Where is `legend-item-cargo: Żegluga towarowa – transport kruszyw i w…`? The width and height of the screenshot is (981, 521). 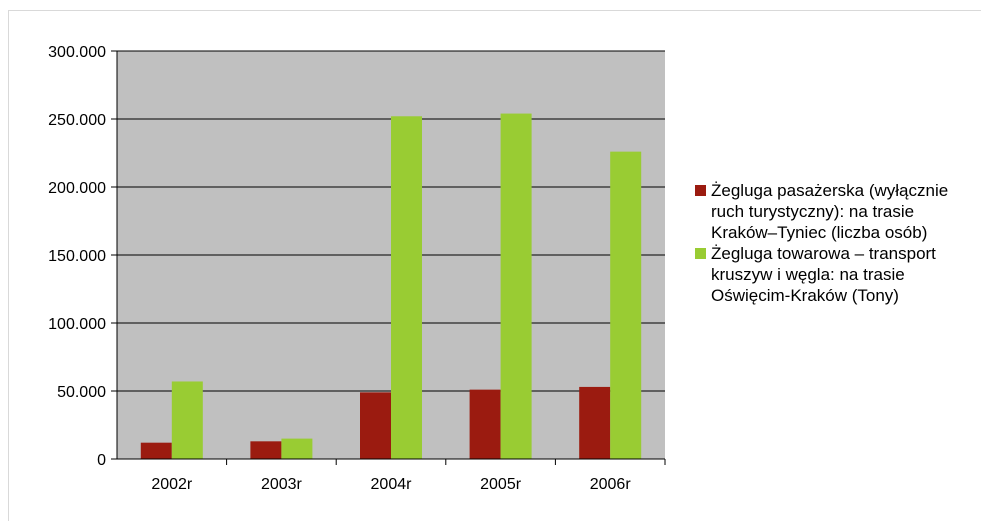
legend-item-cargo: Żegluga towarowa – transport kruszyw i w… is located at coordinates (837, 274).